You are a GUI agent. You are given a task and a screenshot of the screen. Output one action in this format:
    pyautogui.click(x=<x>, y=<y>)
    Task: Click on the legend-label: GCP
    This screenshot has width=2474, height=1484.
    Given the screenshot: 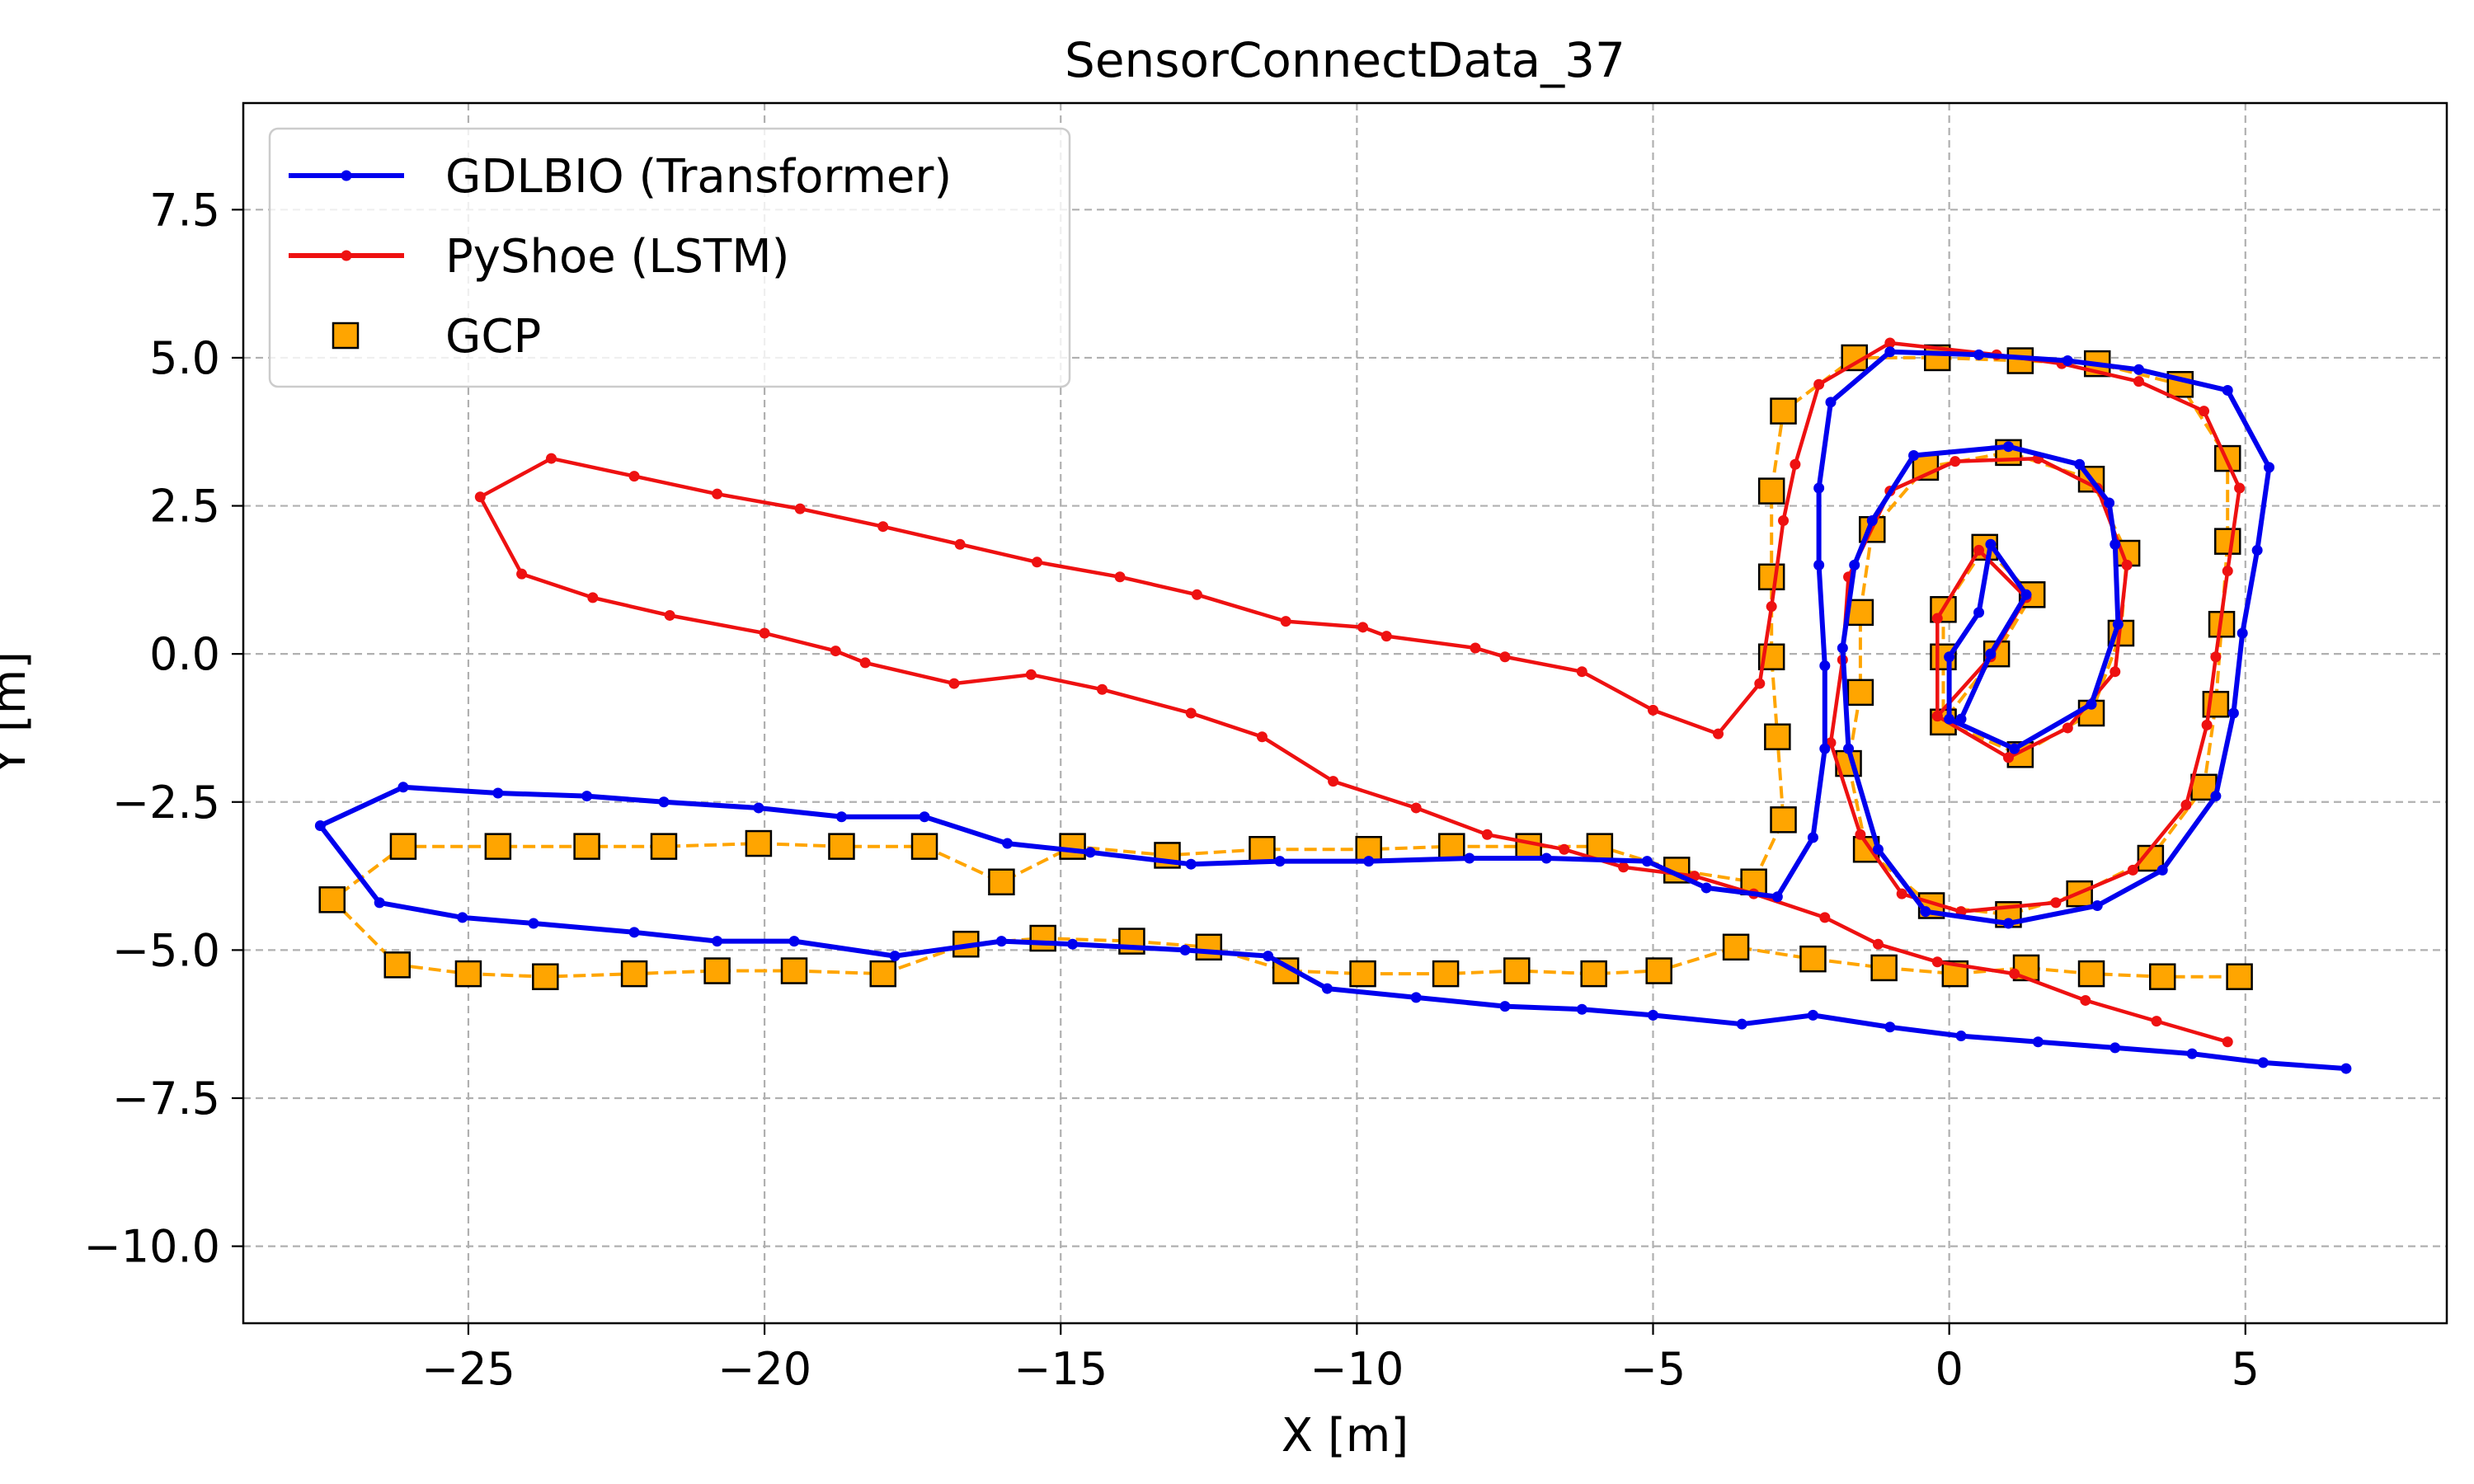 What is the action you would take?
    pyautogui.click(x=493, y=337)
    